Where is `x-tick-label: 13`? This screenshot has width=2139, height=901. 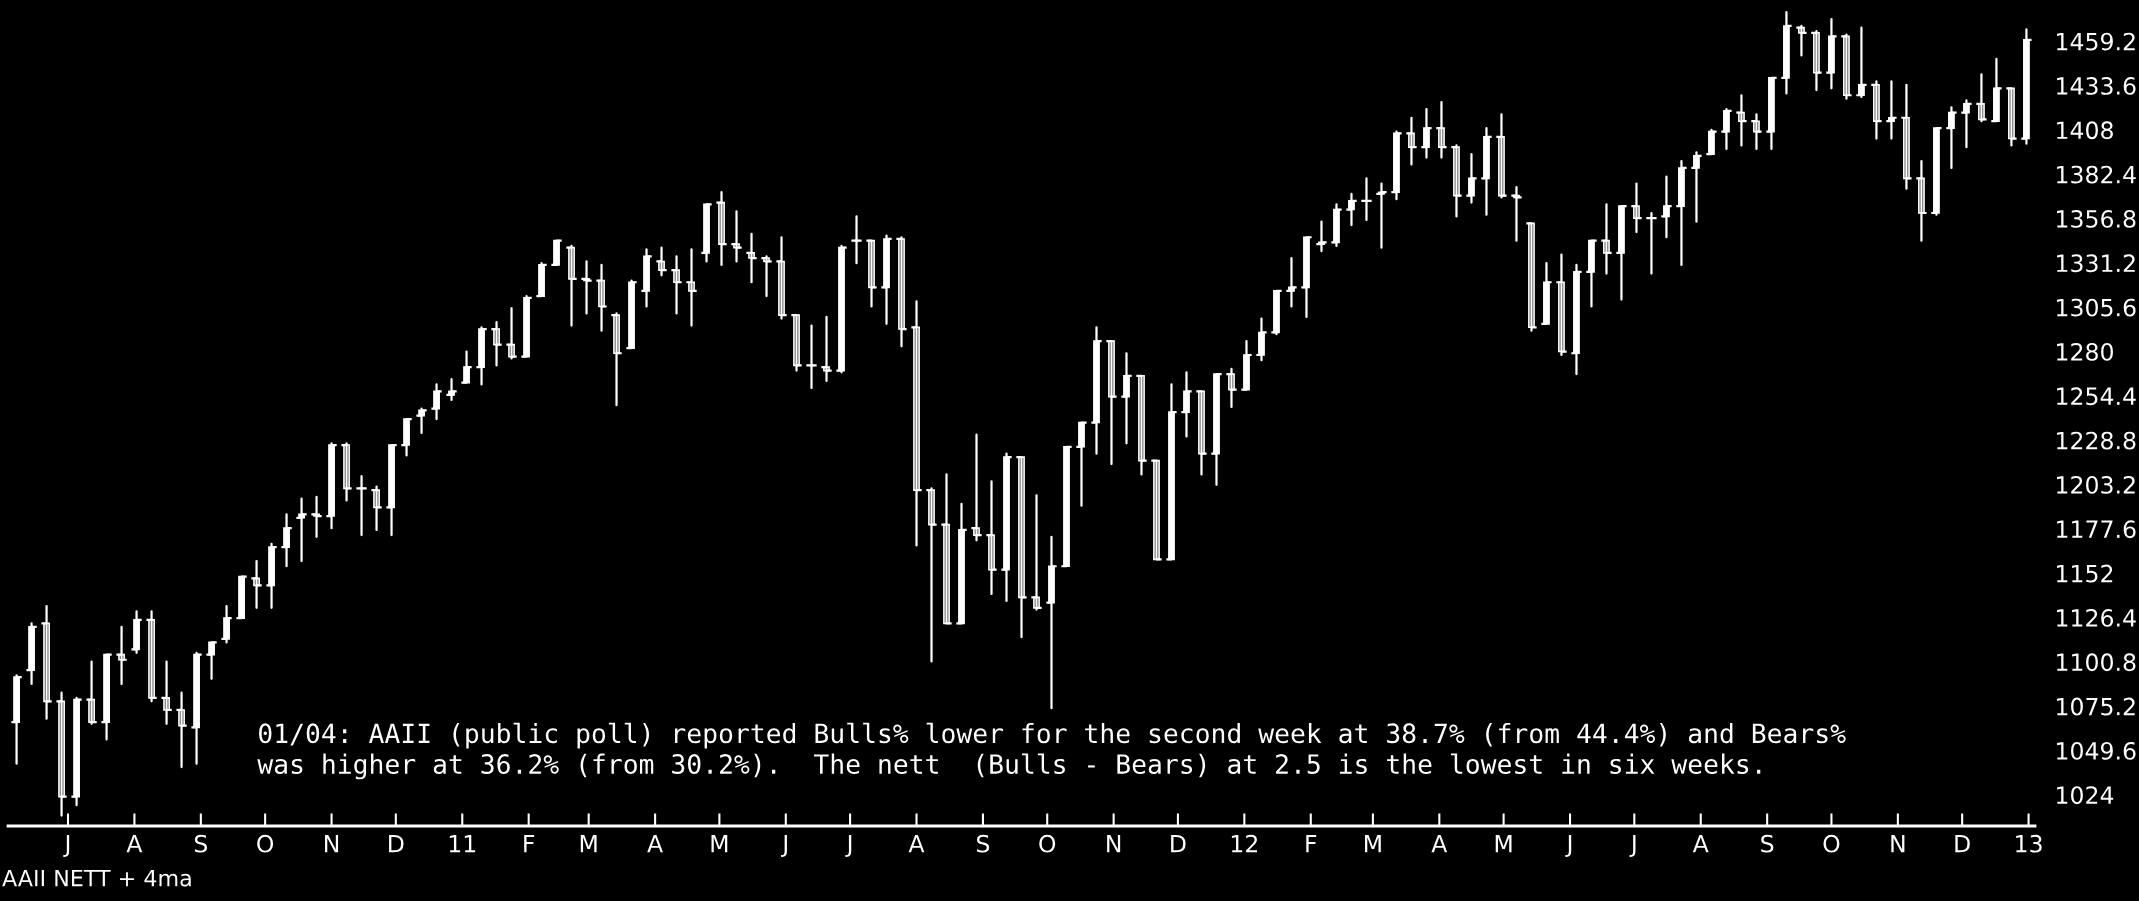 x-tick-label: 13 is located at coordinates (2029, 843).